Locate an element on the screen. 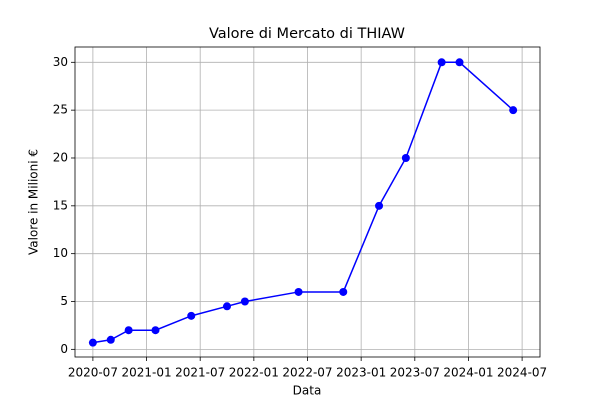 This screenshot has width=600, height=404. x-tick-label: 2024-07 is located at coordinates (522, 373).